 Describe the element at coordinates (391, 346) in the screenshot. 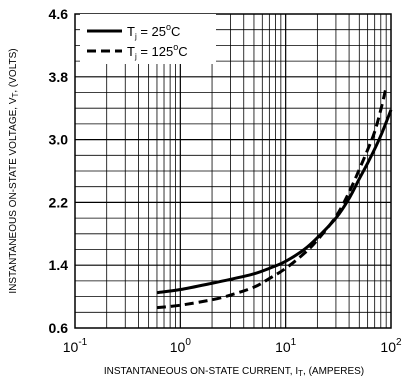

I see `x-tick-label: 10²` at that location.